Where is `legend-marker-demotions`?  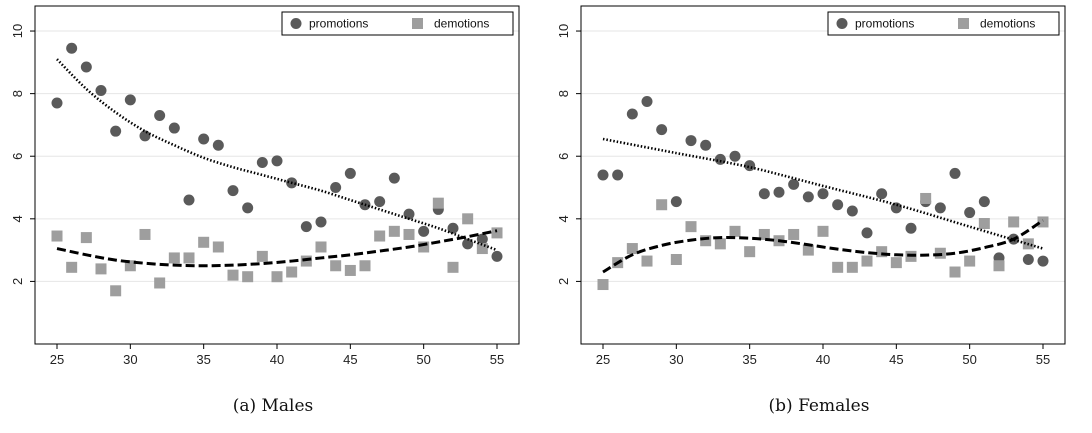 legend-marker-demotions is located at coordinates (963, 23).